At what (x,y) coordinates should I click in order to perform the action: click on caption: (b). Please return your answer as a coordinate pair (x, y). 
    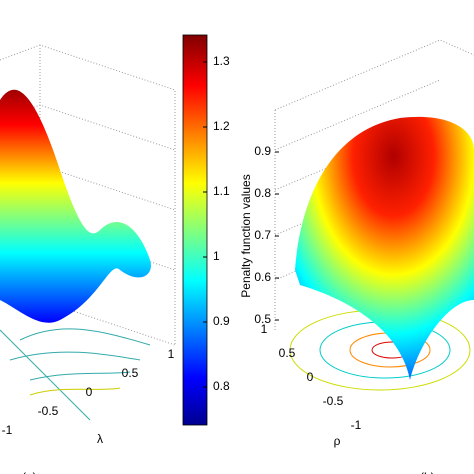
    Looking at the image, I should click on (427, 472).